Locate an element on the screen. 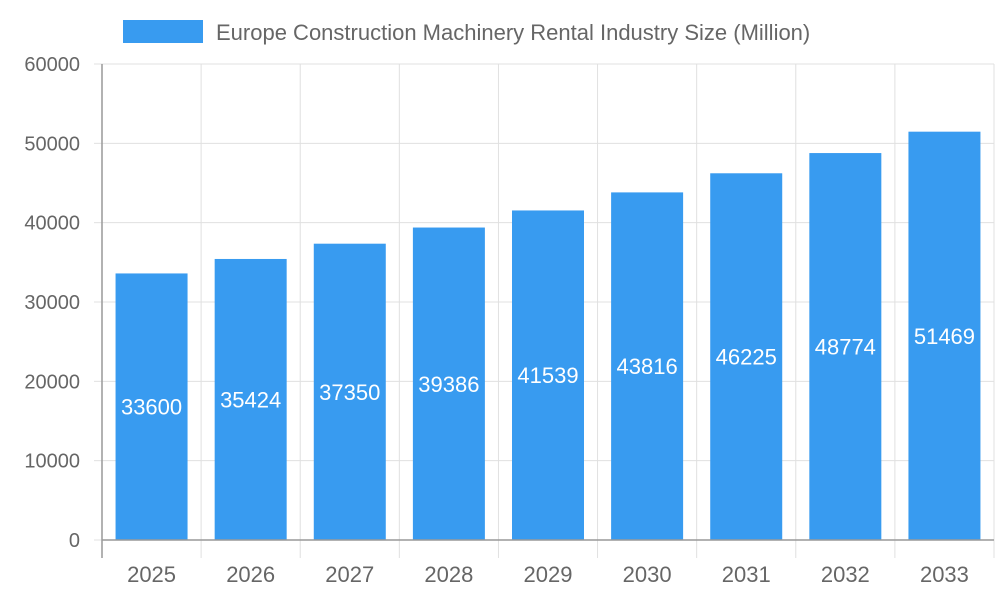 This screenshot has height=600, width=1000. y-tick-label: 50000 is located at coordinates (52, 144).